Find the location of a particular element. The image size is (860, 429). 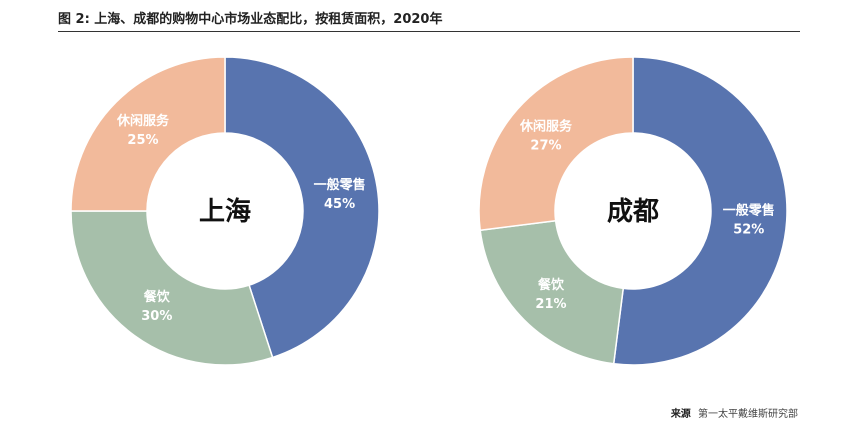

donut-center-label: 成都 is located at coordinates (633, 212).